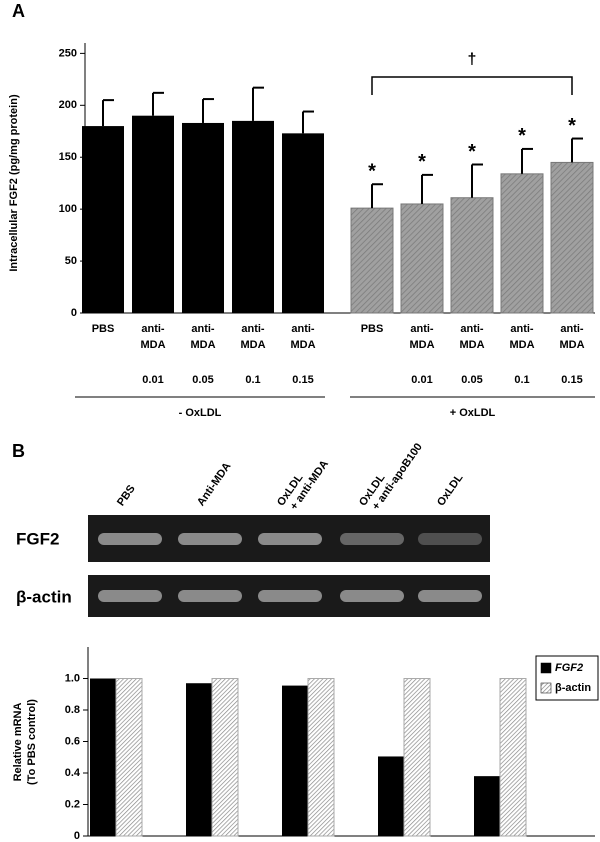 The image size is (600, 842). Describe the element at coordinates (18, 11) in the screenshot. I see `panel-label: A` at that location.